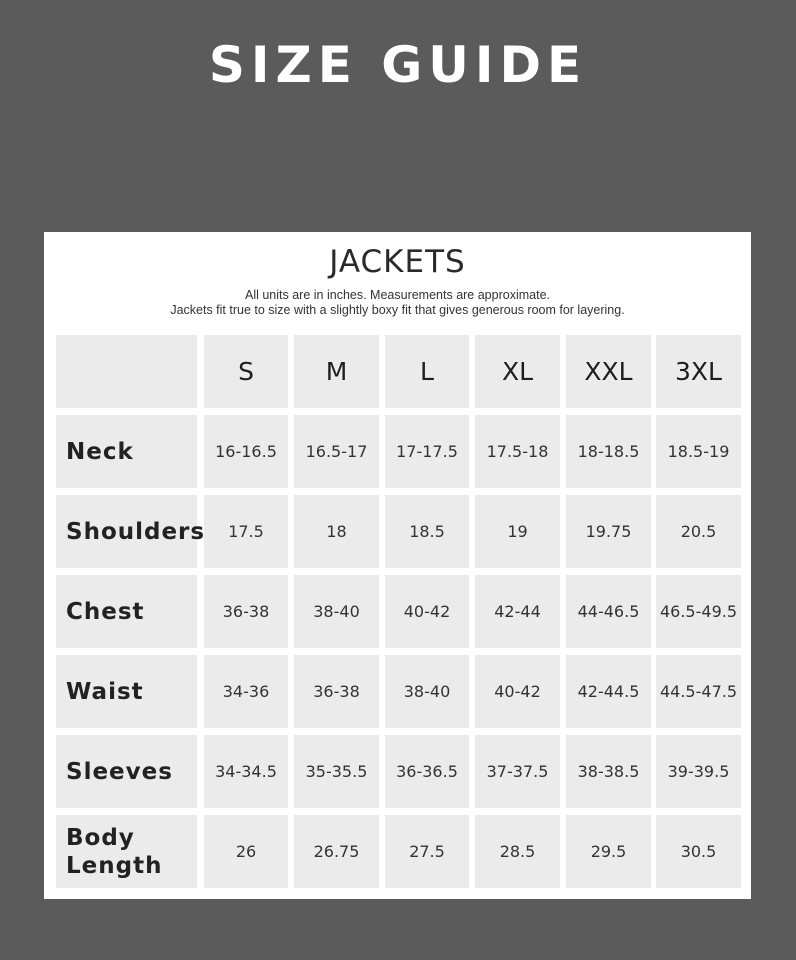 The height and width of the screenshot is (960, 796). What do you see at coordinates (427, 451) in the screenshot?
I see `measurement-cell: 17-17.5` at bounding box center [427, 451].